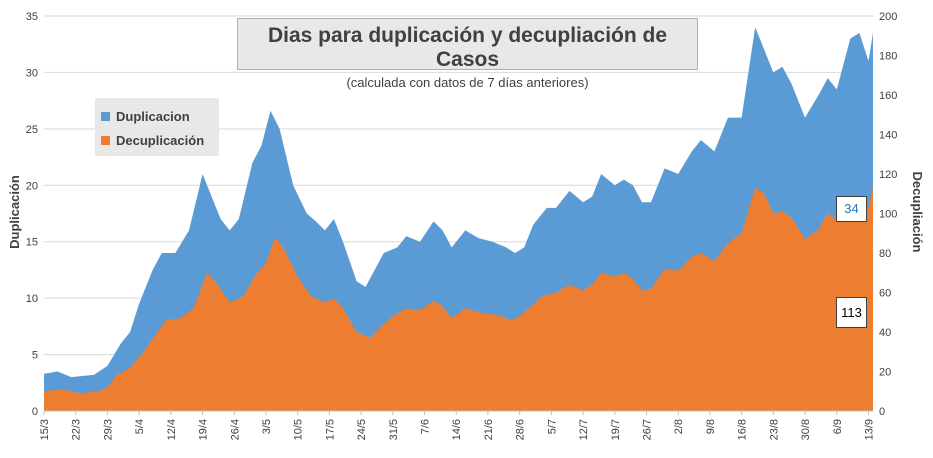 The width and height of the screenshot is (933, 458). Describe the element at coordinates (888, 175) in the screenshot. I see `y-right-tick-label: 120` at that location.